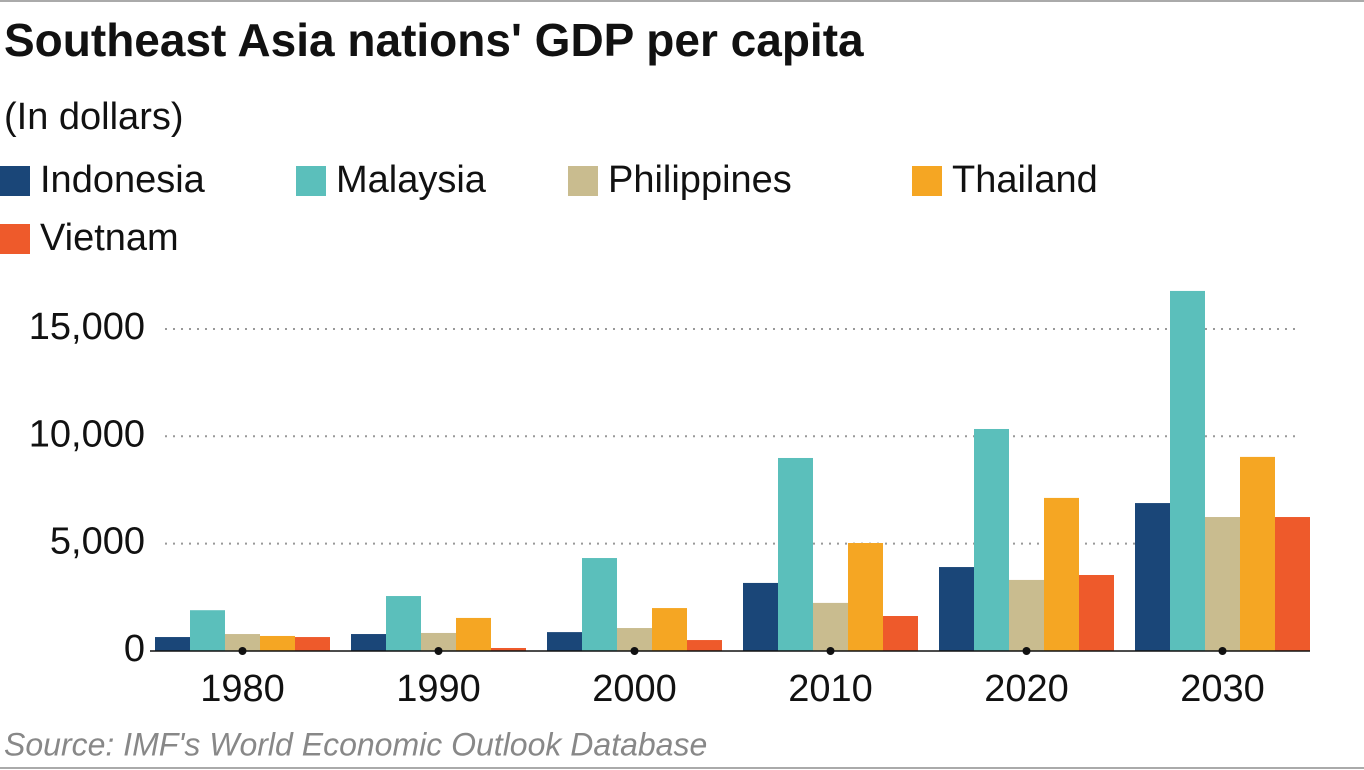 The width and height of the screenshot is (1364, 770). What do you see at coordinates (438, 689) in the screenshot?
I see `x-tick-label: 1990` at bounding box center [438, 689].